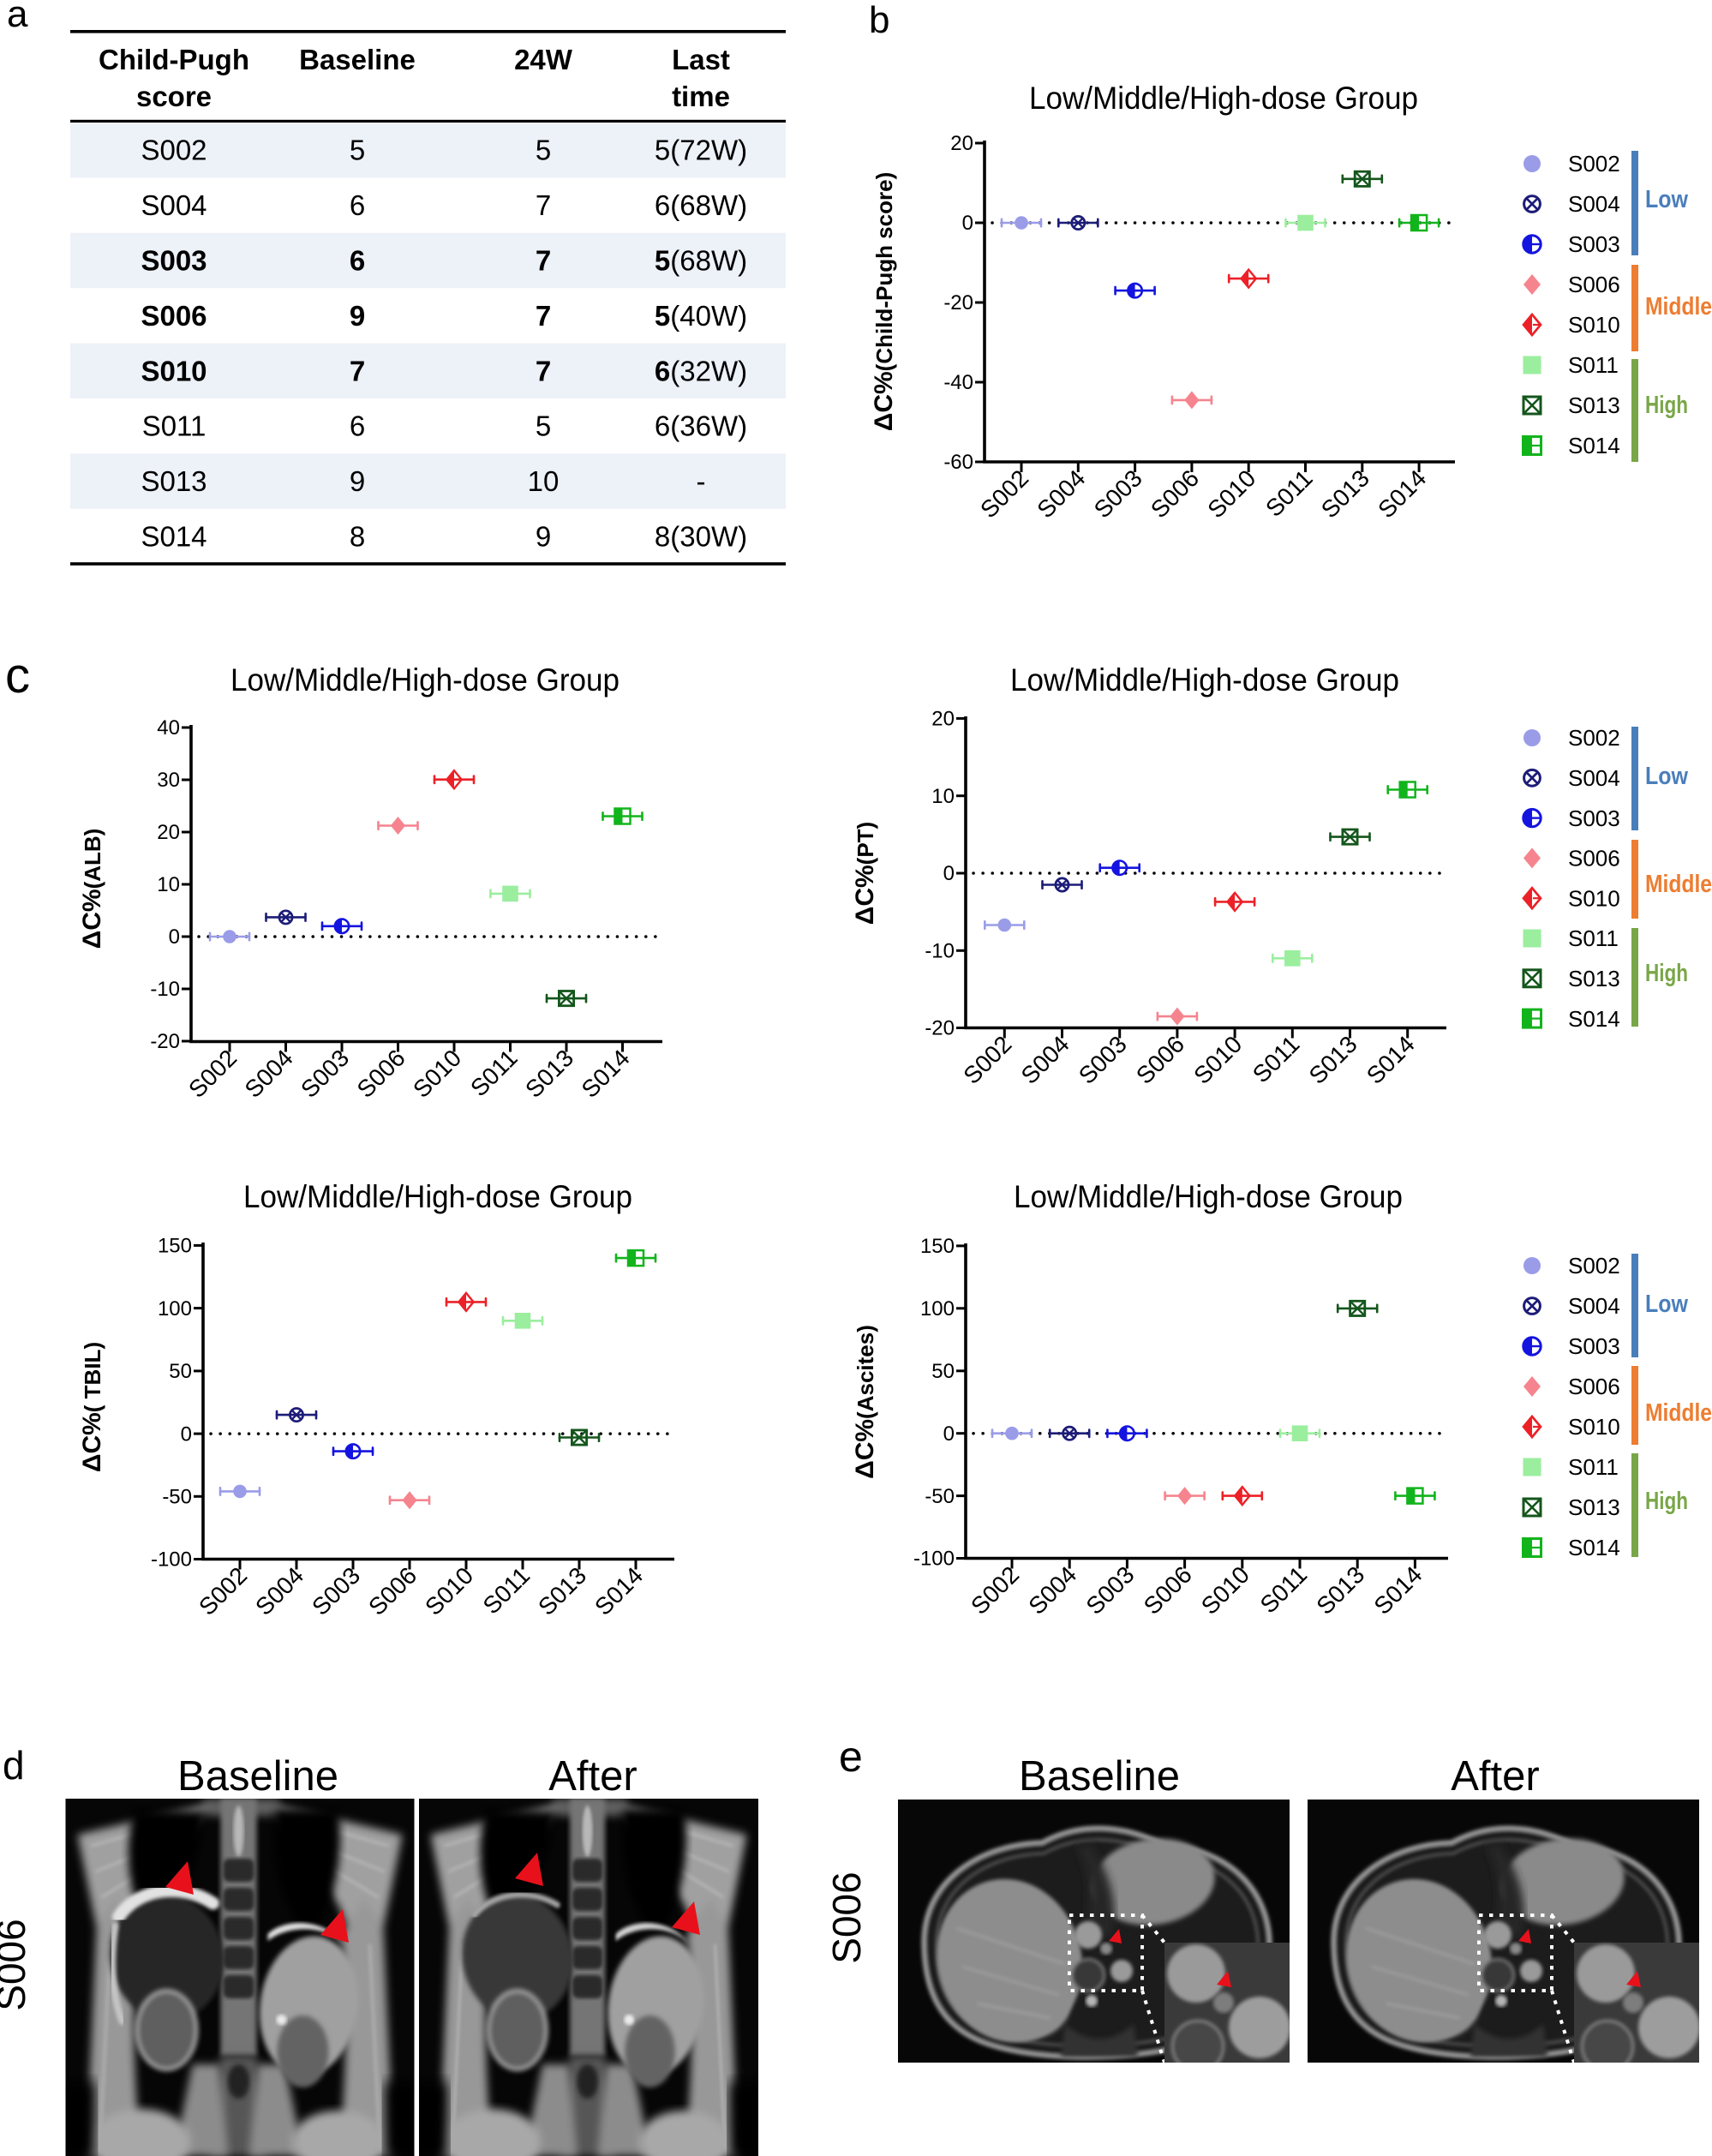 The height and width of the screenshot is (2156, 1712). Describe the element at coordinates (174, 60) in the screenshot. I see `svg-text: Child-Pugh` at that location.